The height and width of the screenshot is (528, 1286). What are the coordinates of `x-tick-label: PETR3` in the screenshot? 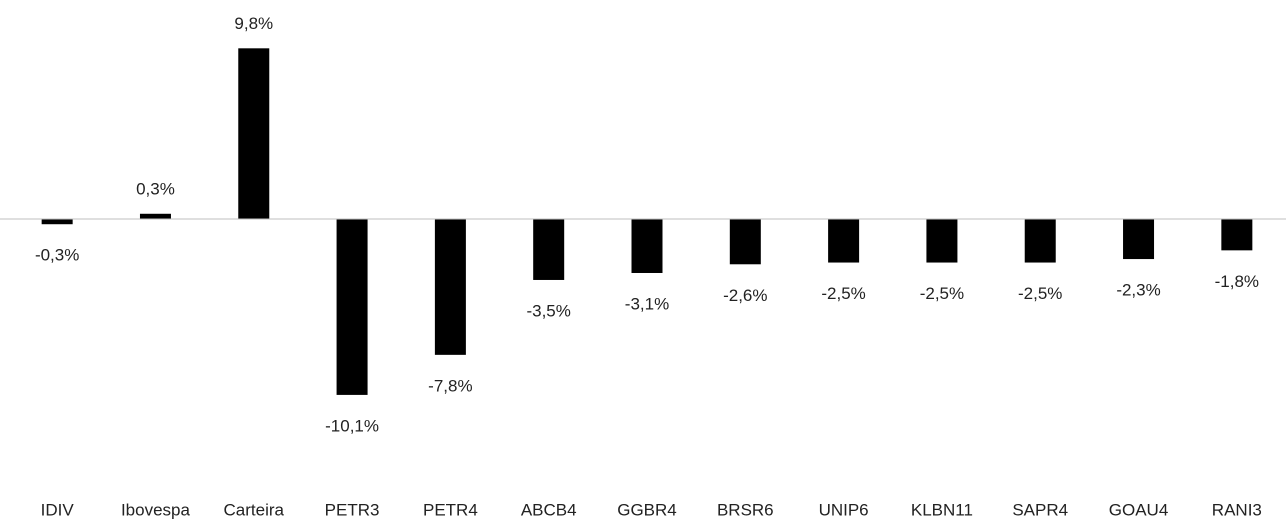 It's located at (352, 509).